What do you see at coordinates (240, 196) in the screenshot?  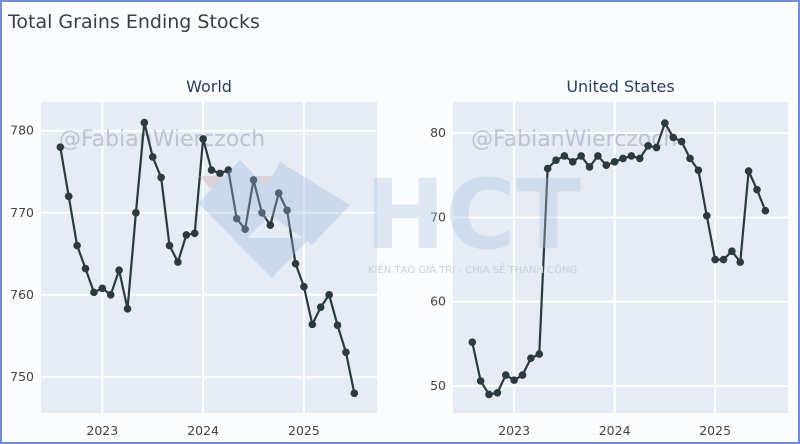 I see `logo-diamond-red` at bounding box center [240, 196].